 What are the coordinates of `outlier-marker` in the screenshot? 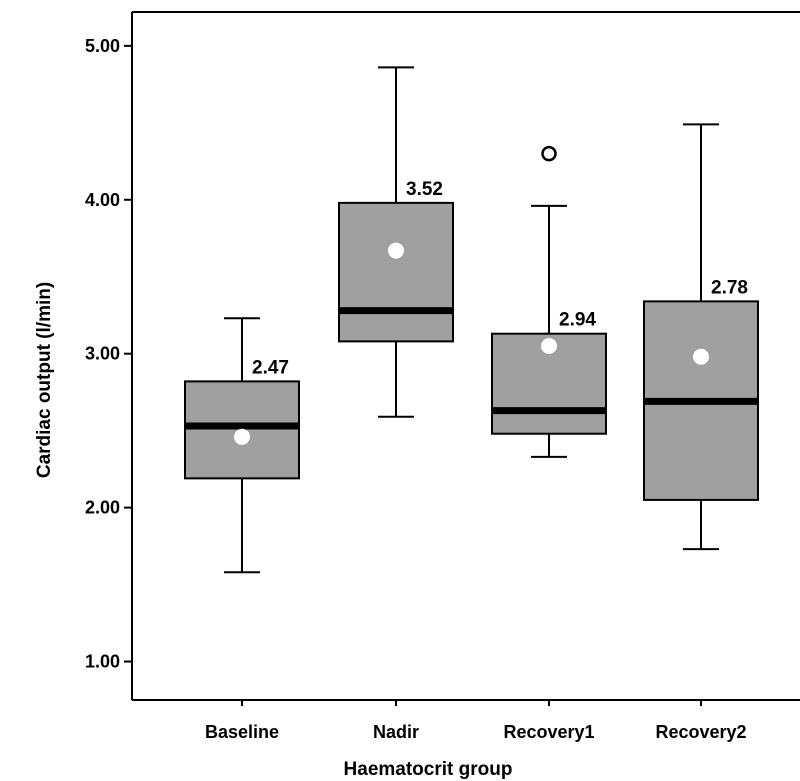 It's located at (549, 153).